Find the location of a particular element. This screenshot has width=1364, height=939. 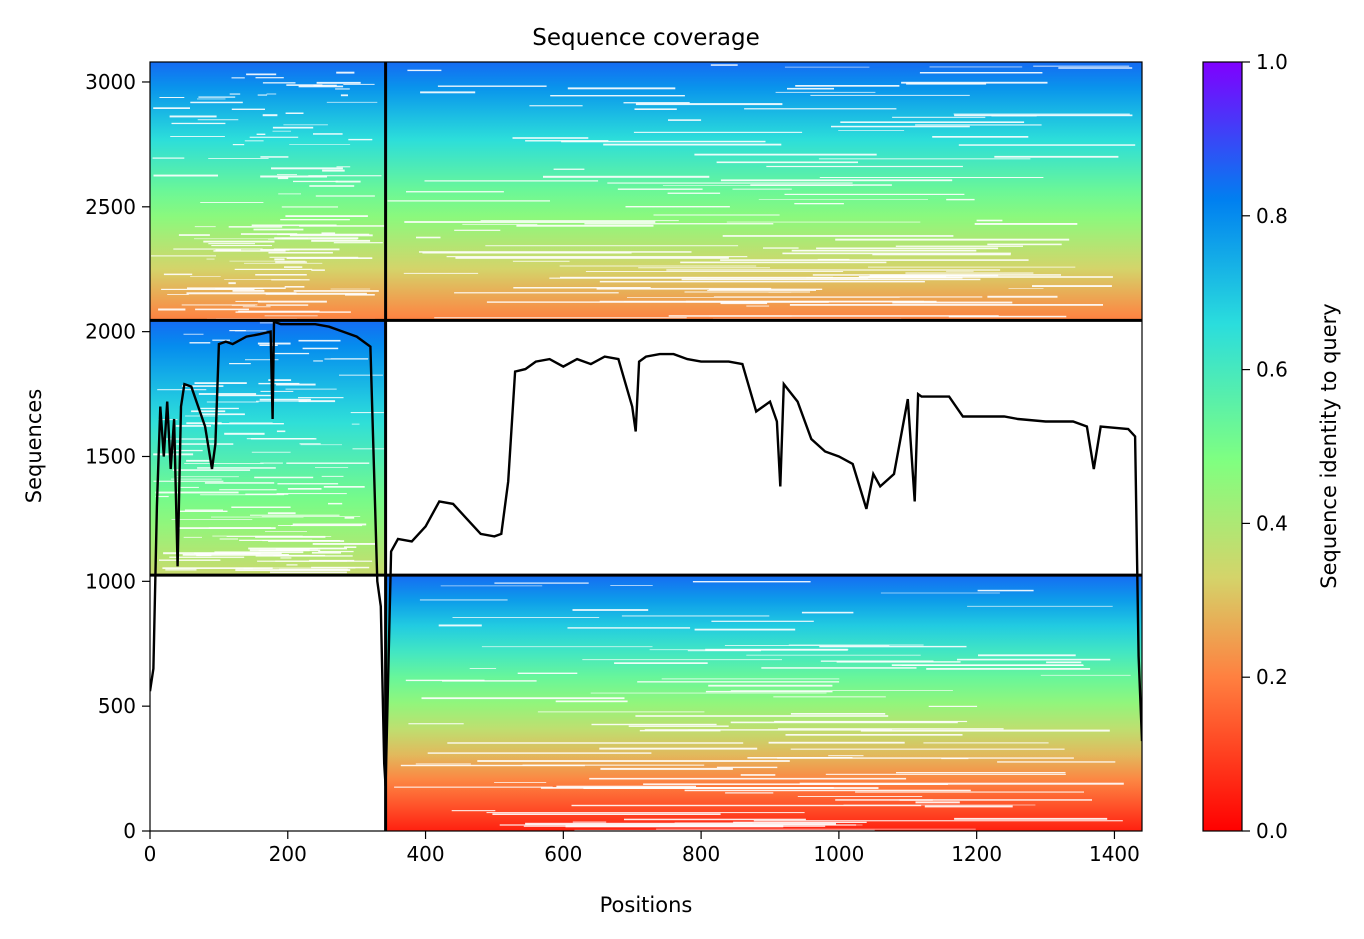

colorbar-tick-label: 0.8 is located at coordinates (1272, 216).